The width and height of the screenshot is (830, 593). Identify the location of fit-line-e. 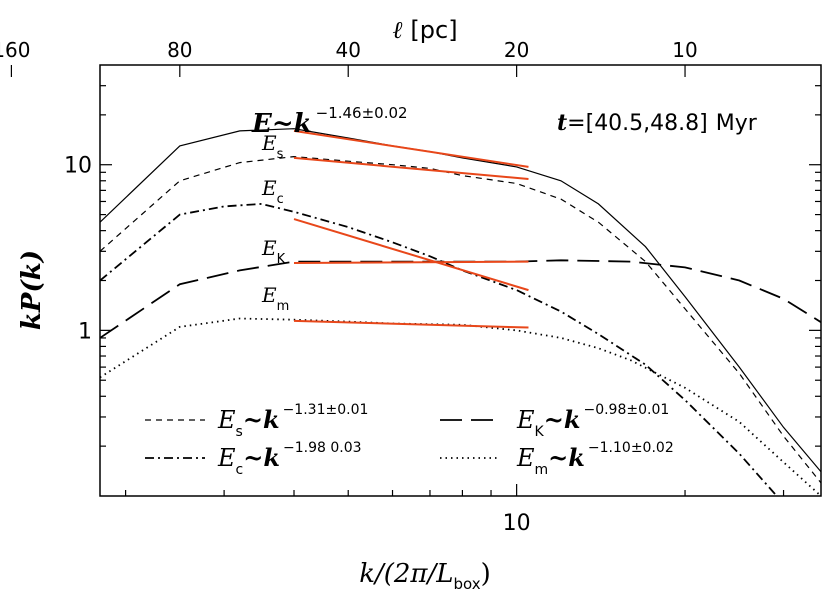
(411, 148).